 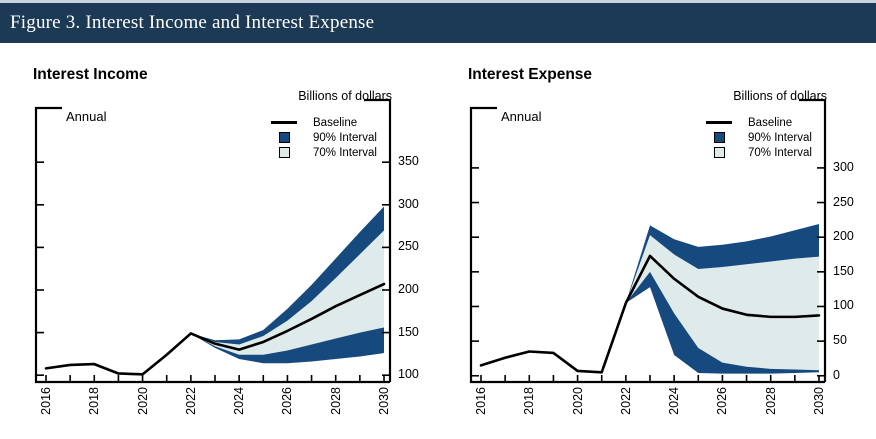 I want to click on chart-title-interest-expense: Interest Expense, so click(x=530, y=74).